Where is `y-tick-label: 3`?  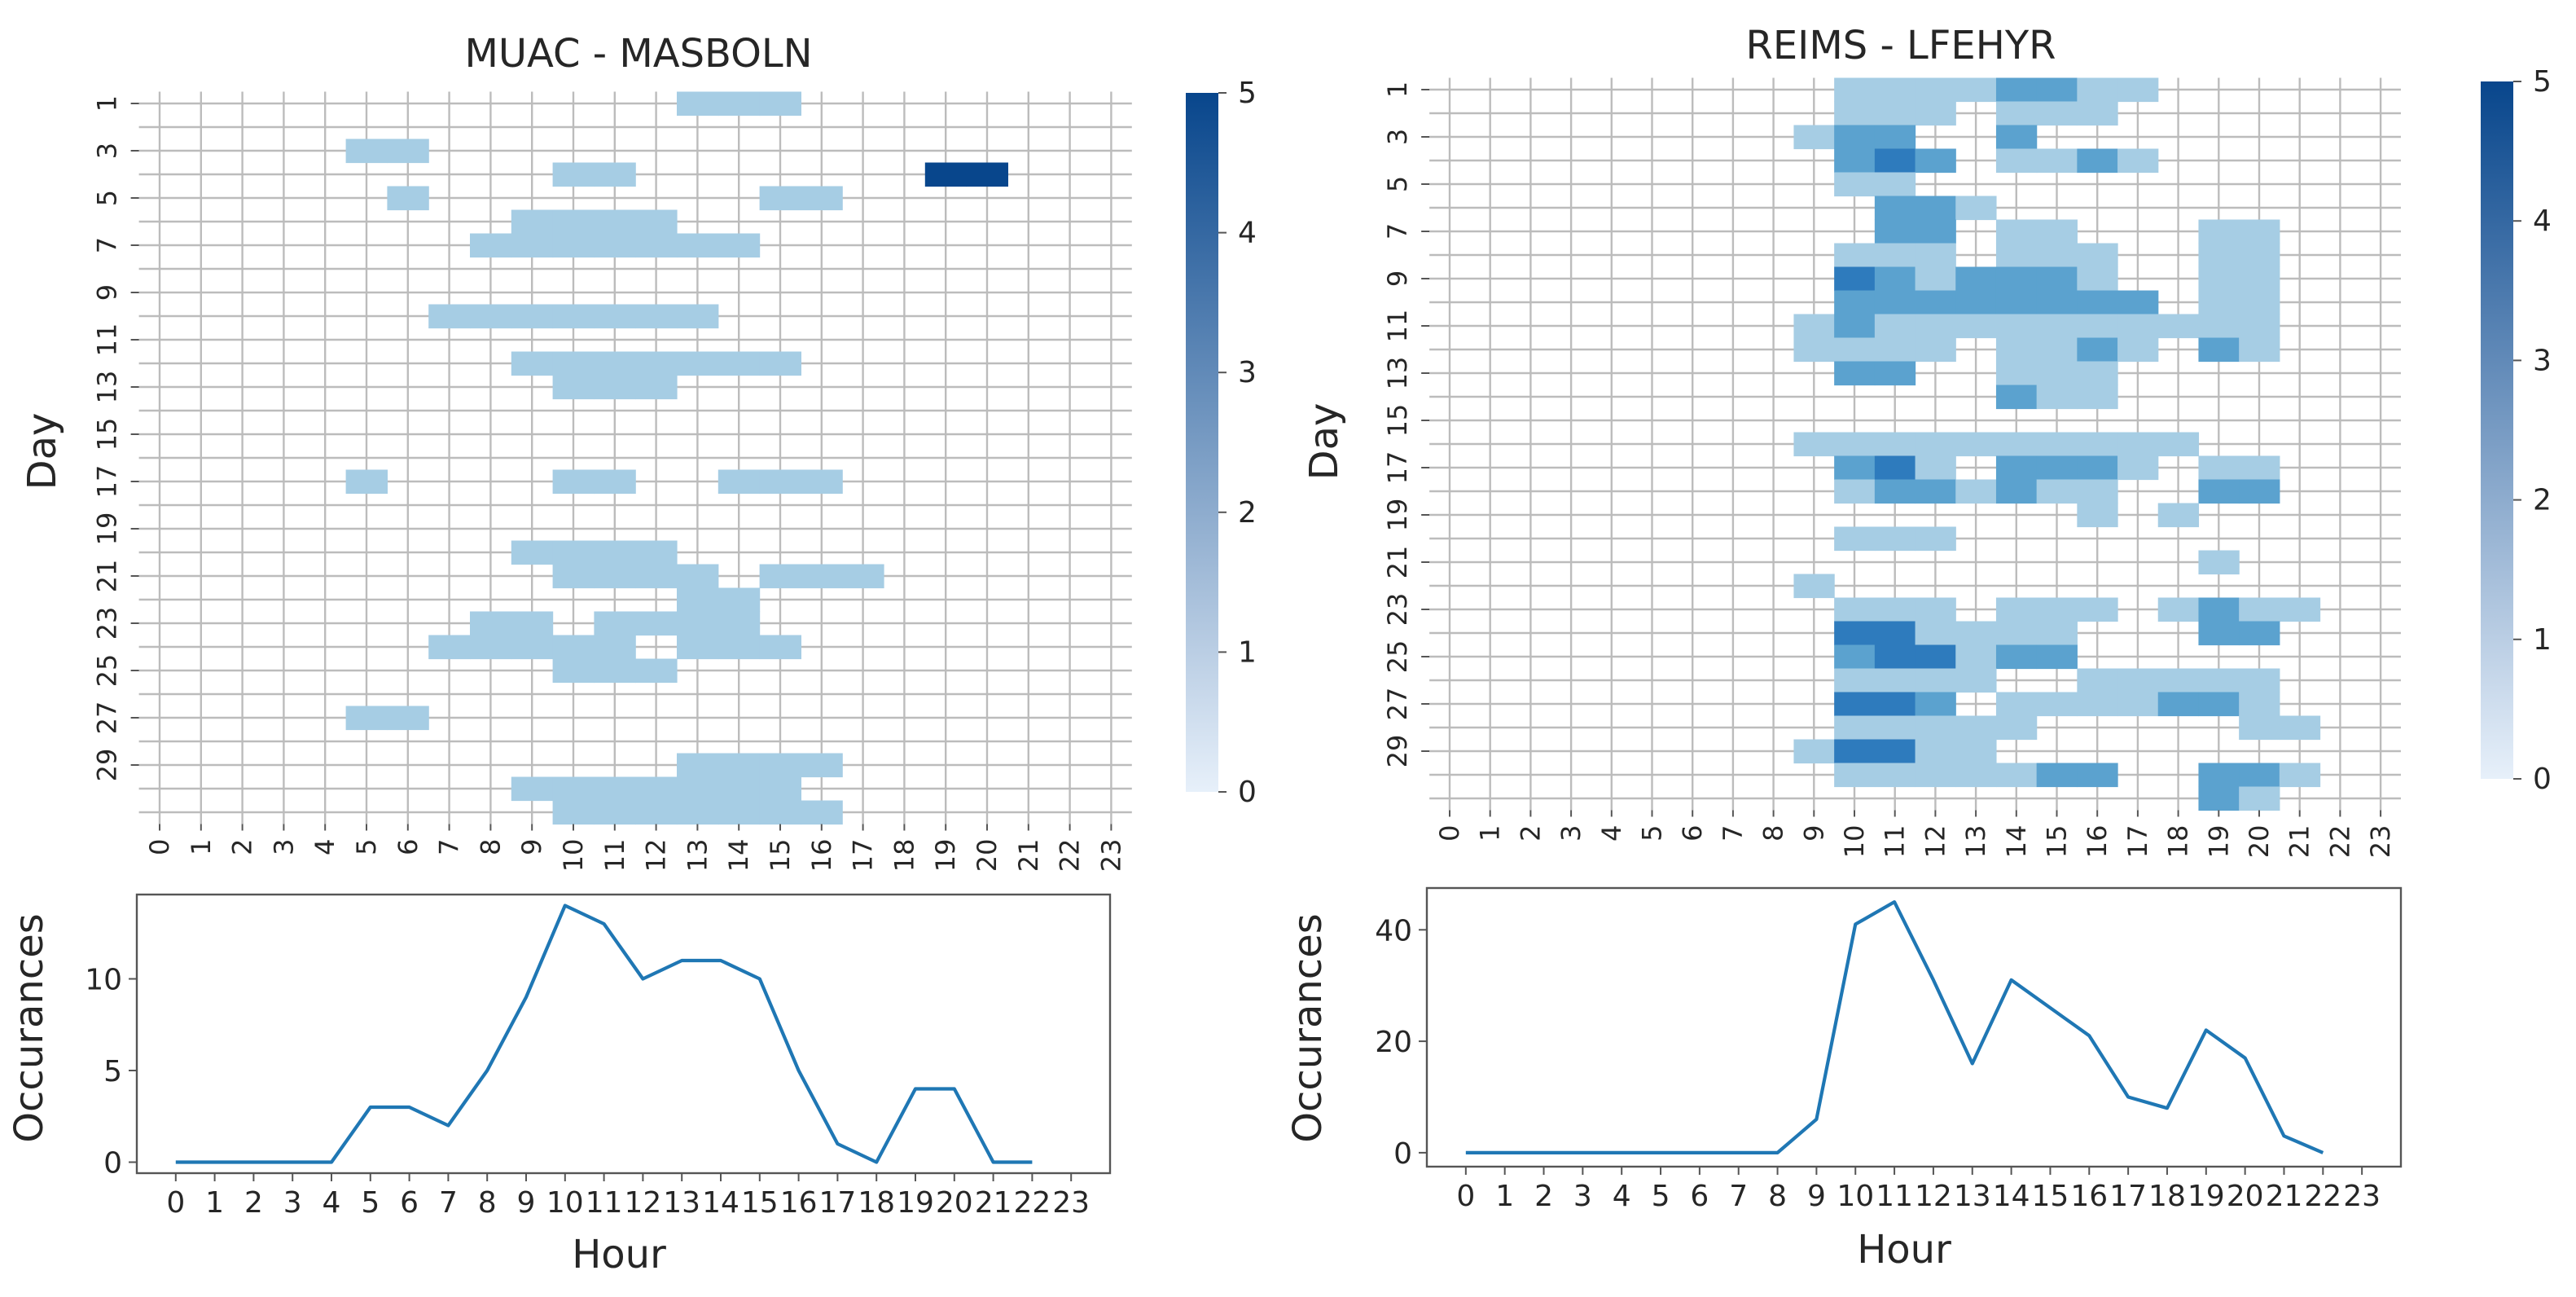
y-tick-label: 3 is located at coordinates (1397, 137).